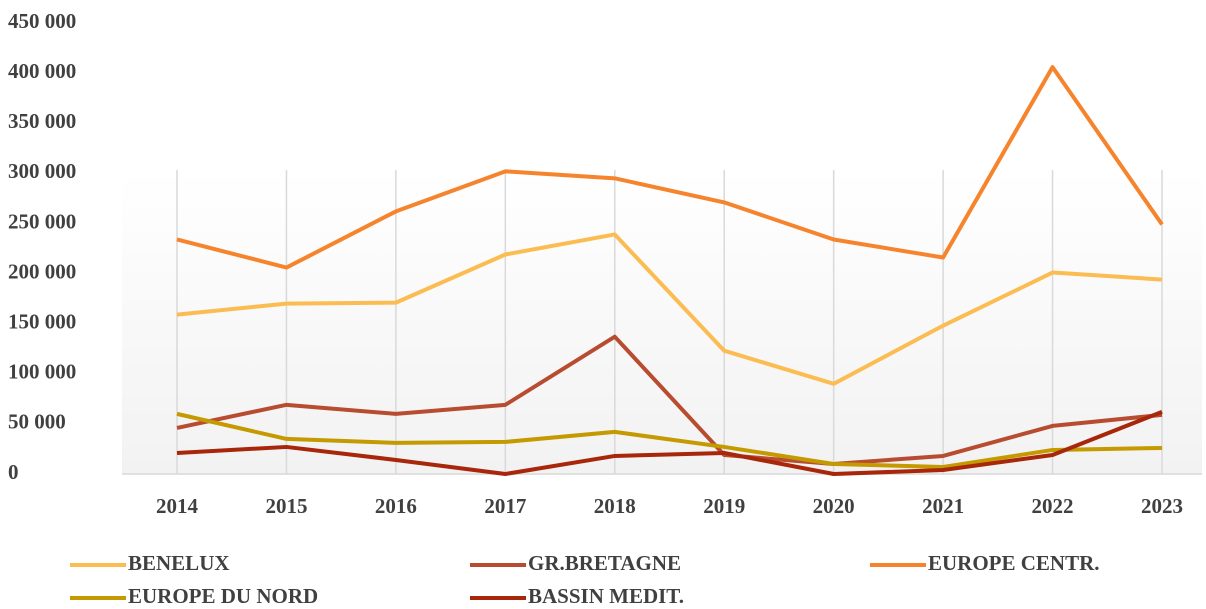 The height and width of the screenshot is (609, 1206). Describe the element at coordinates (724, 506) in the screenshot. I see `x-tick-label: 2019` at that location.